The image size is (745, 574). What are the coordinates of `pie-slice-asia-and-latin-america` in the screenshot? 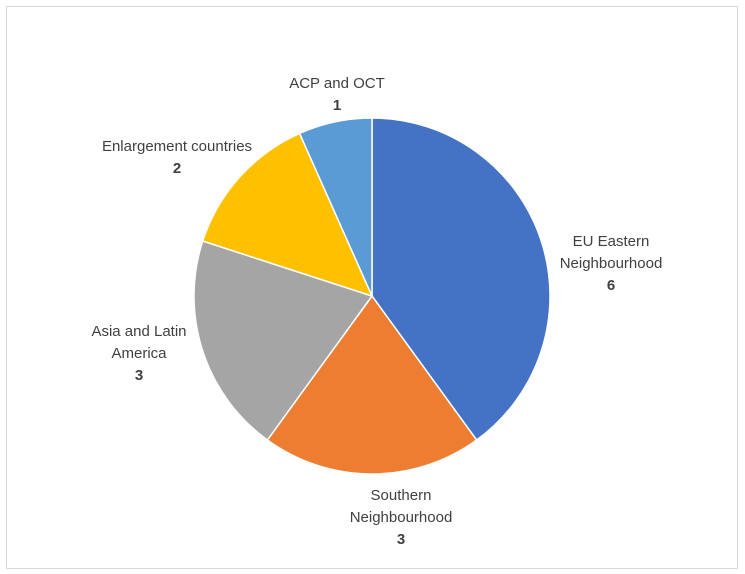 It's located at (283, 341).